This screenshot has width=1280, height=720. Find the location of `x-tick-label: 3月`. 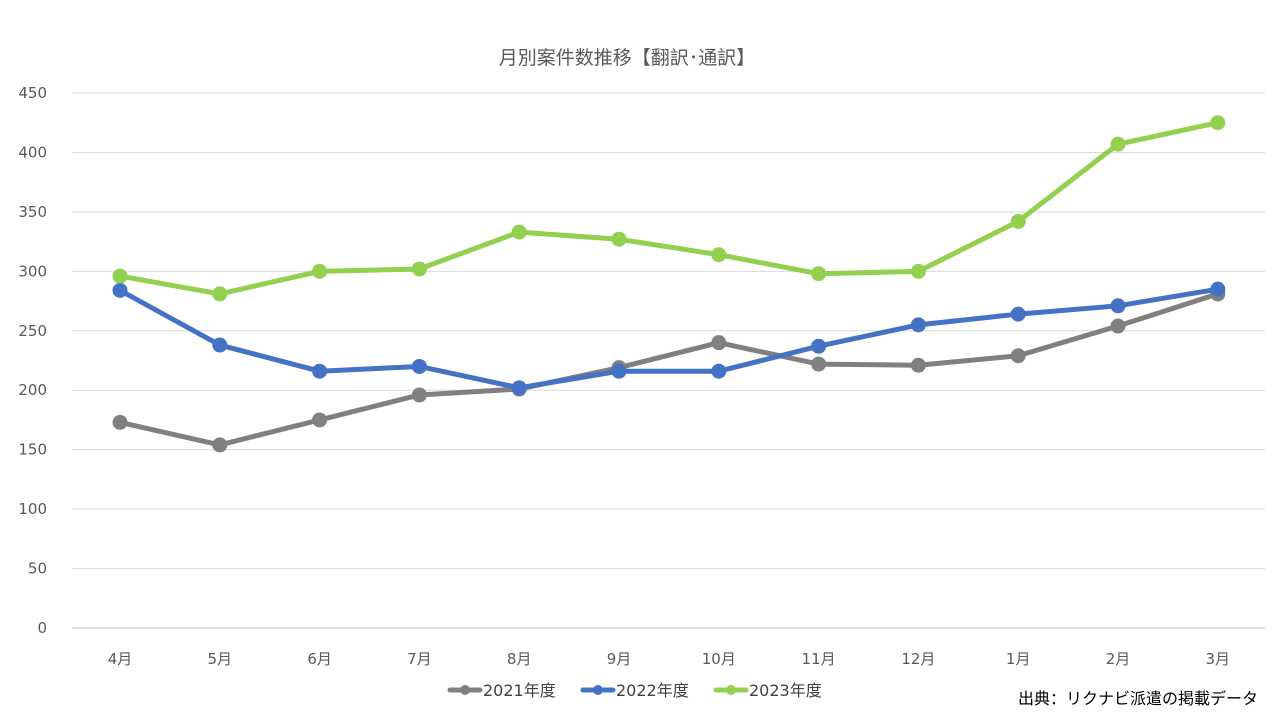

x-tick-label: 3月 is located at coordinates (1218, 659).